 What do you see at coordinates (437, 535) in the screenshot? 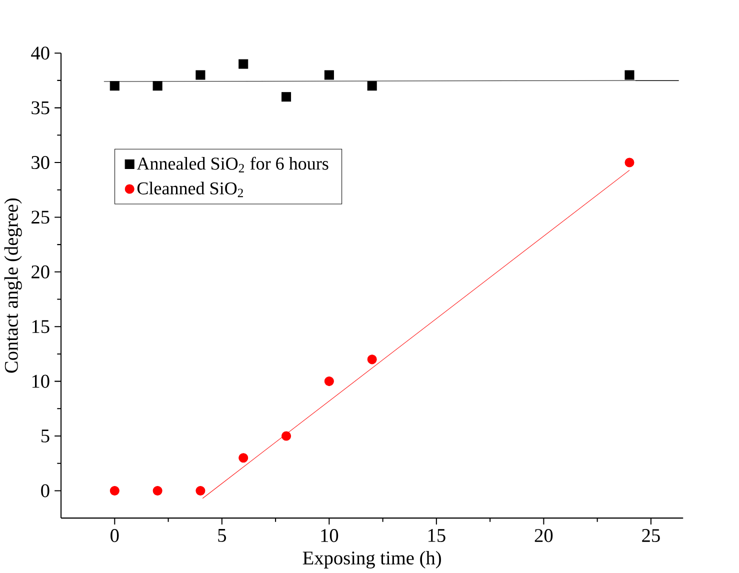
I see `x-tick-label: 15` at bounding box center [437, 535].